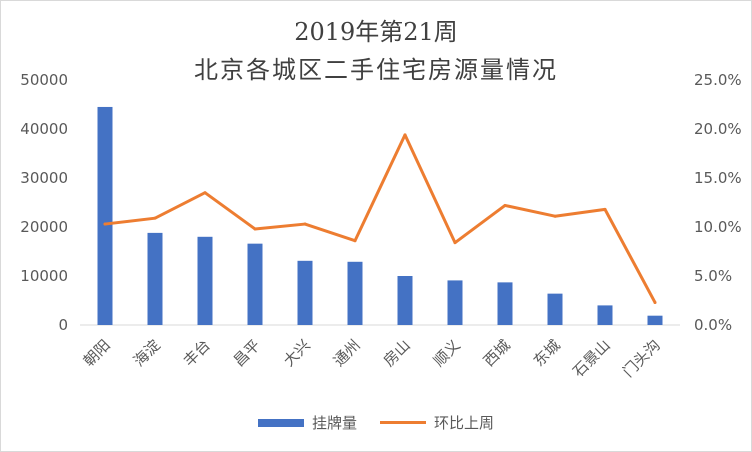  What do you see at coordinates (713, 276) in the screenshot?
I see `y-right-tick-label: 5.0%` at bounding box center [713, 276].